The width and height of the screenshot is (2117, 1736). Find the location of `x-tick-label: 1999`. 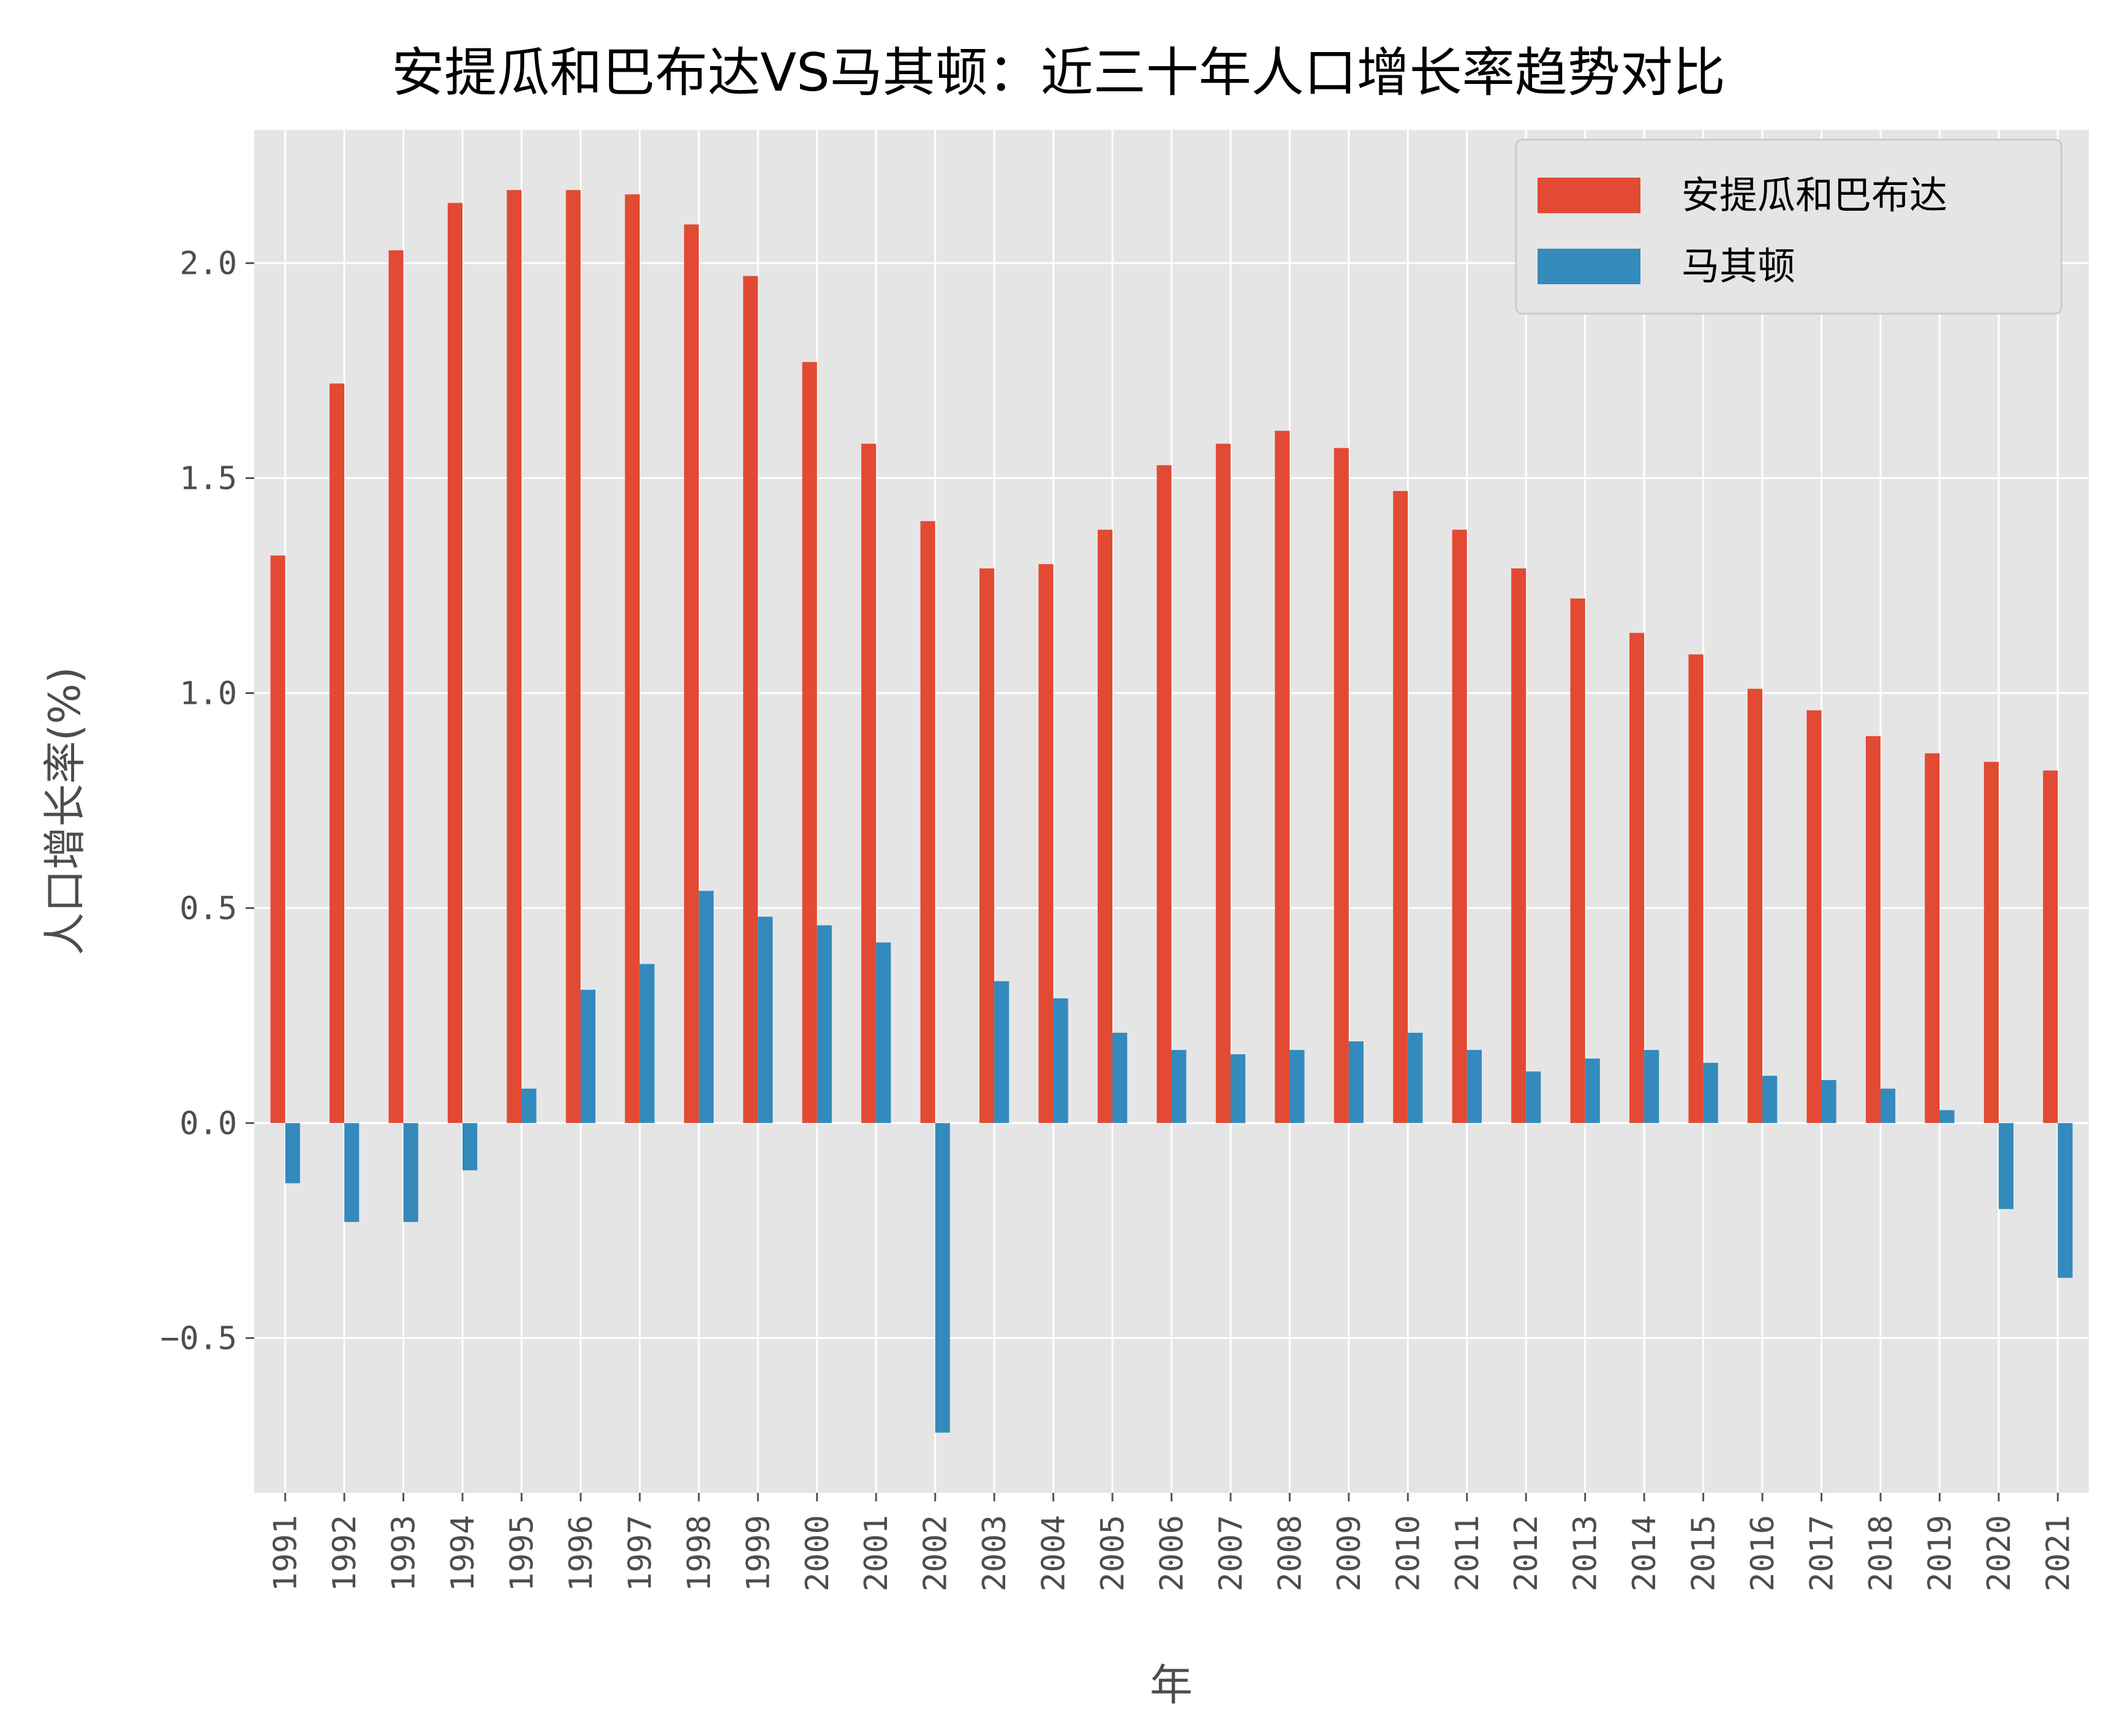

x-tick-label: 1999 is located at coordinates (758, 1553).